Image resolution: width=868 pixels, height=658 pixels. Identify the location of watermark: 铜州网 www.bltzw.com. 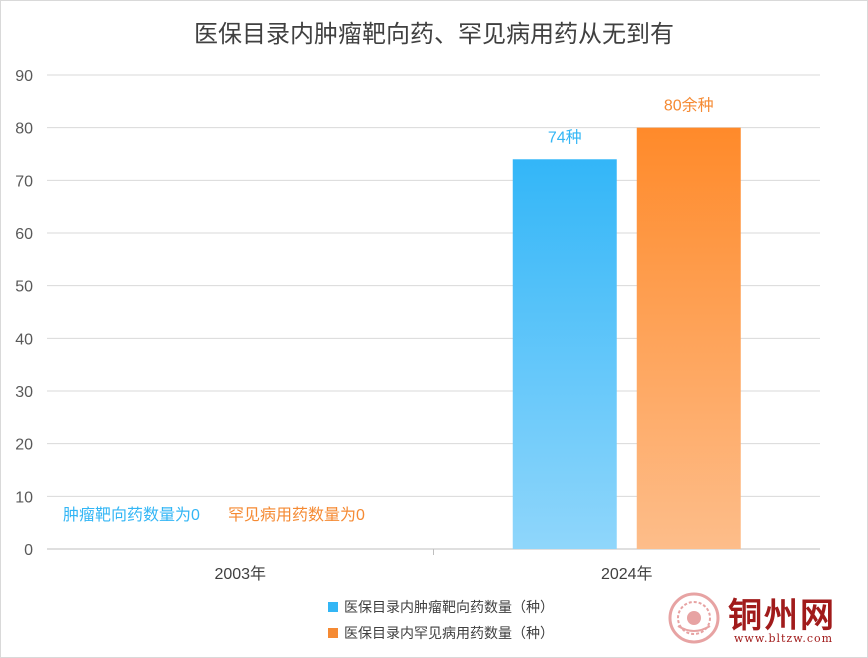
(766, 621).